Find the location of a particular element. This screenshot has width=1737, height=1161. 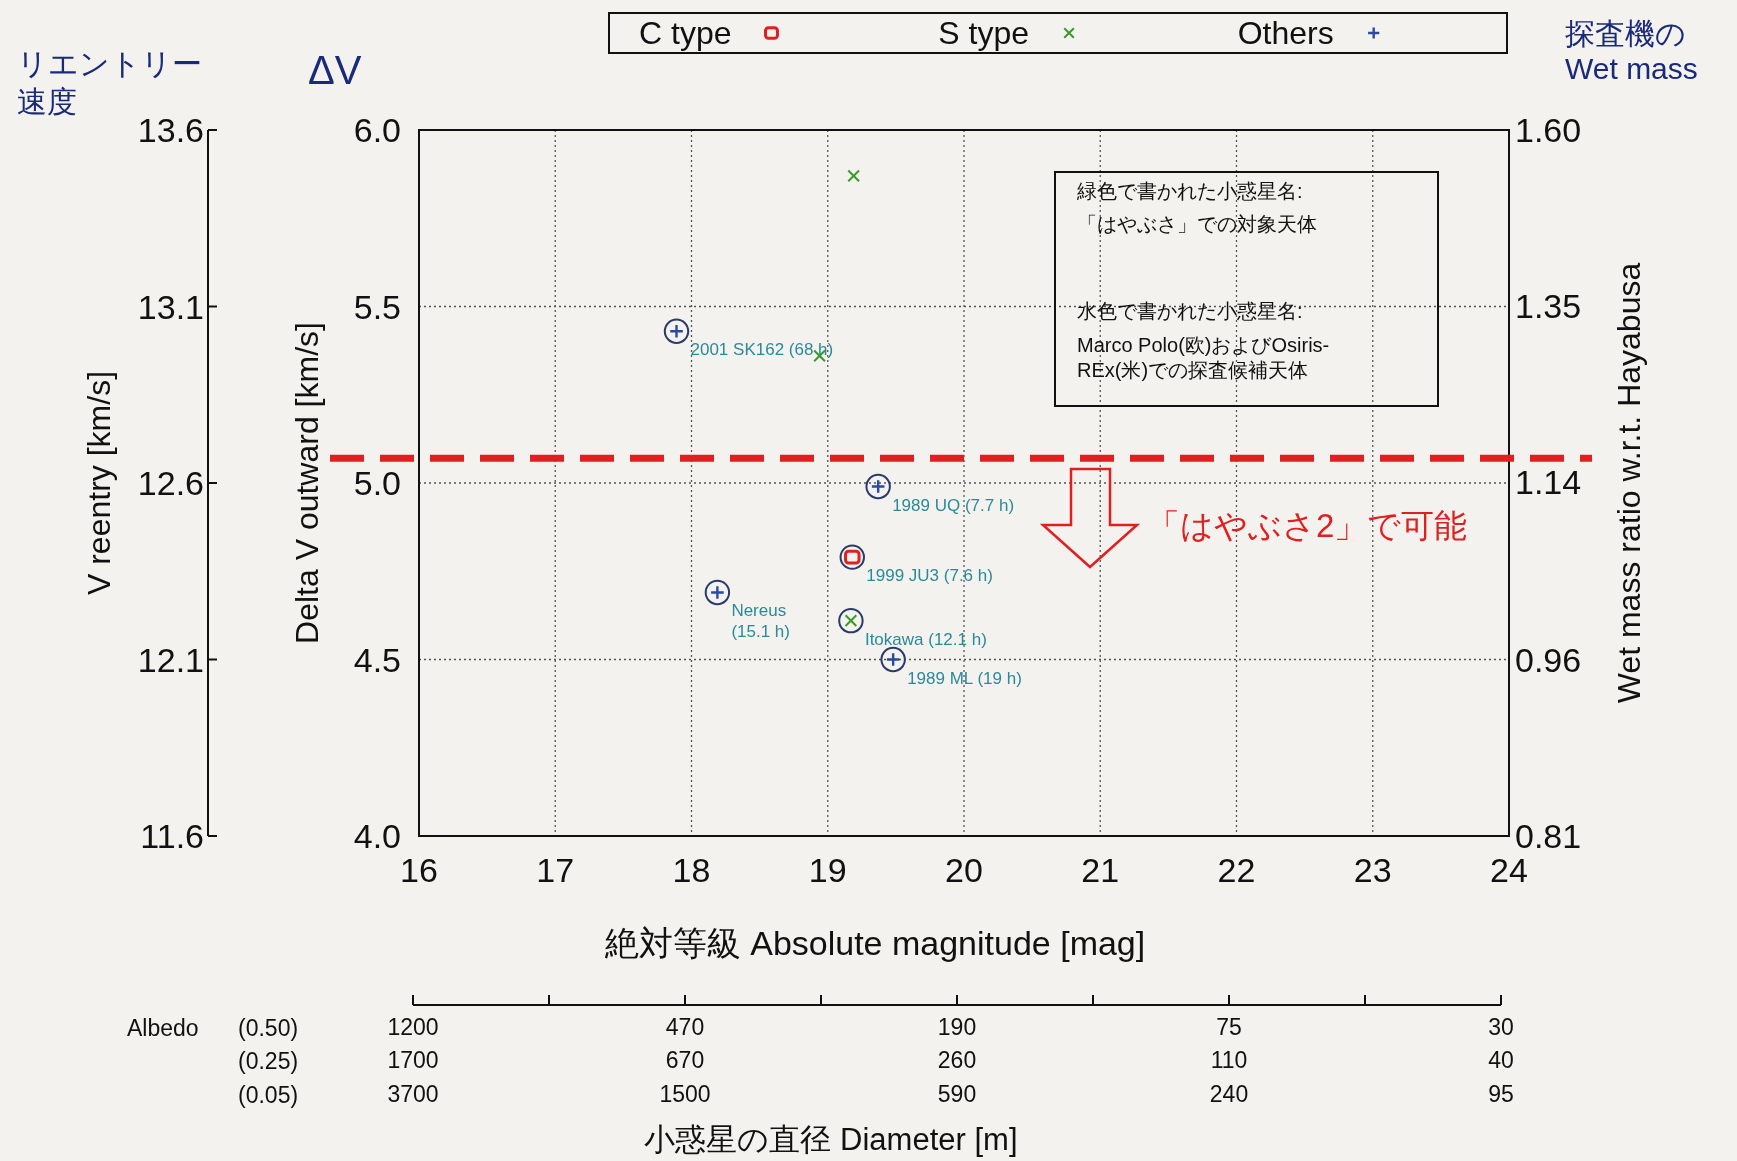

annotation: 1989 UQ (7.7 h) is located at coordinates (953, 505).